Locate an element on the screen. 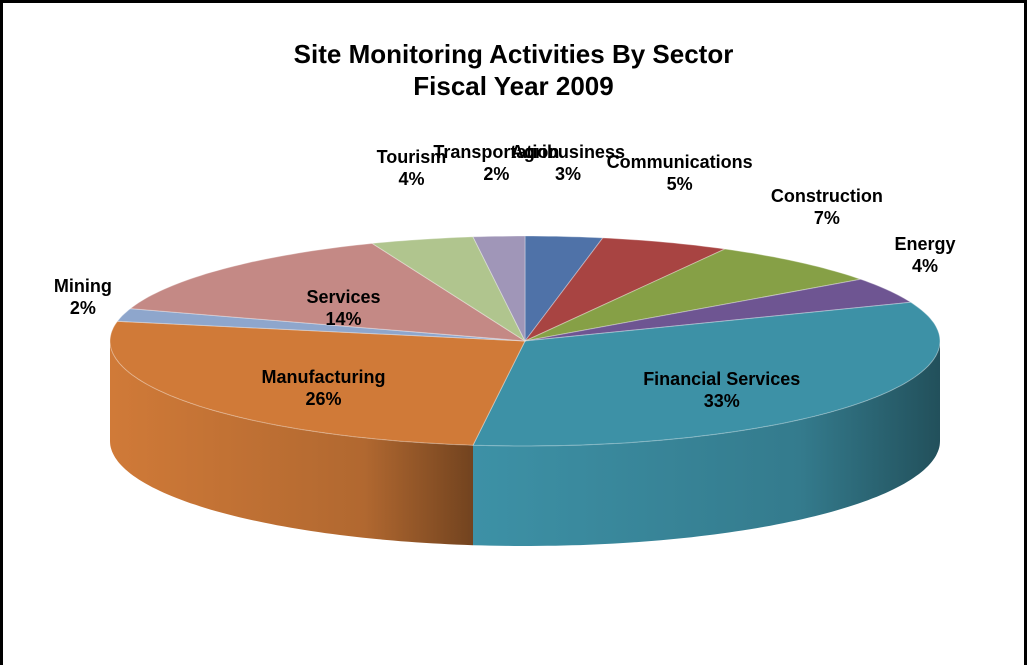  label-value: 14% is located at coordinates (343, 318).